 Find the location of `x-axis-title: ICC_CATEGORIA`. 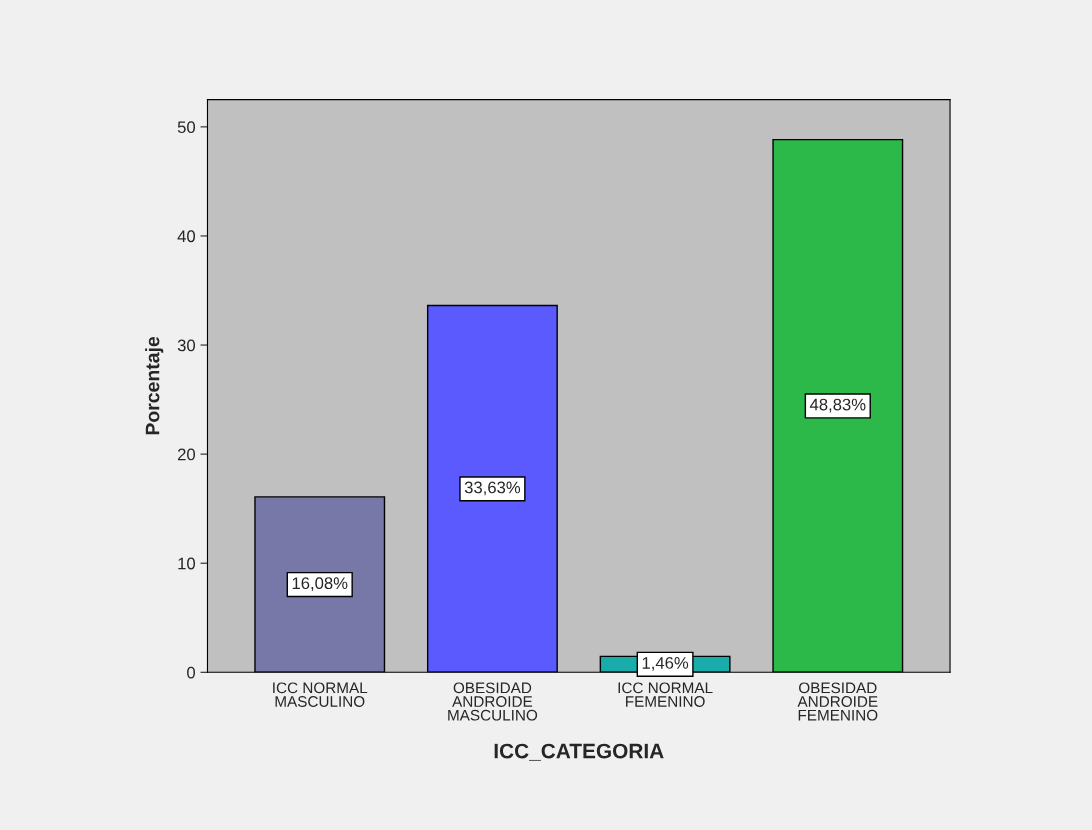

x-axis-title: ICC_CATEGORIA is located at coordinates (579, 752).